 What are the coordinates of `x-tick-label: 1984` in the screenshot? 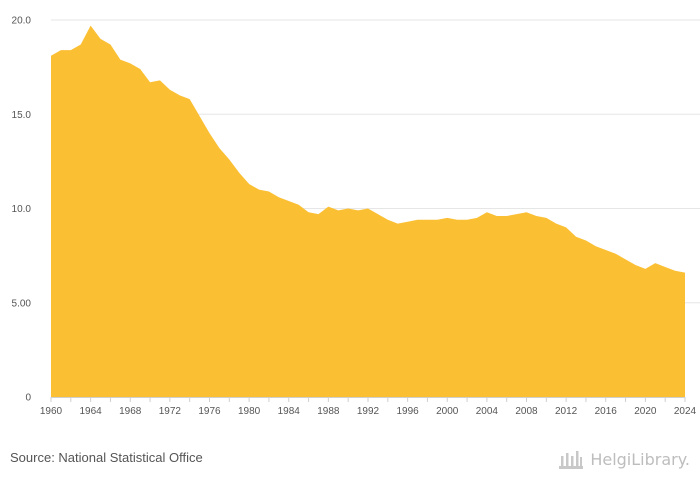 It's located at (289, 411).